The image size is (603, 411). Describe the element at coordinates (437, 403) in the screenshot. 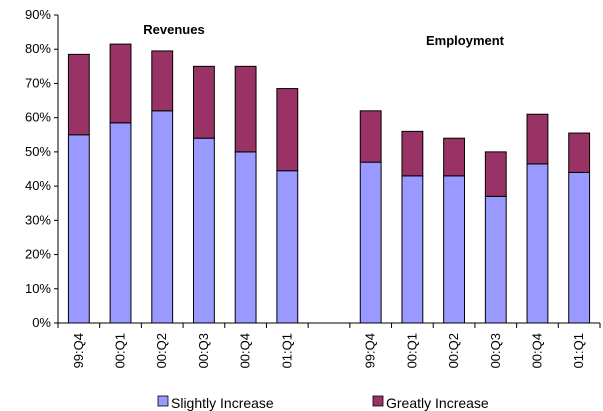

I see `legend-label-greatly-increase: Greatly Increase` at that location.